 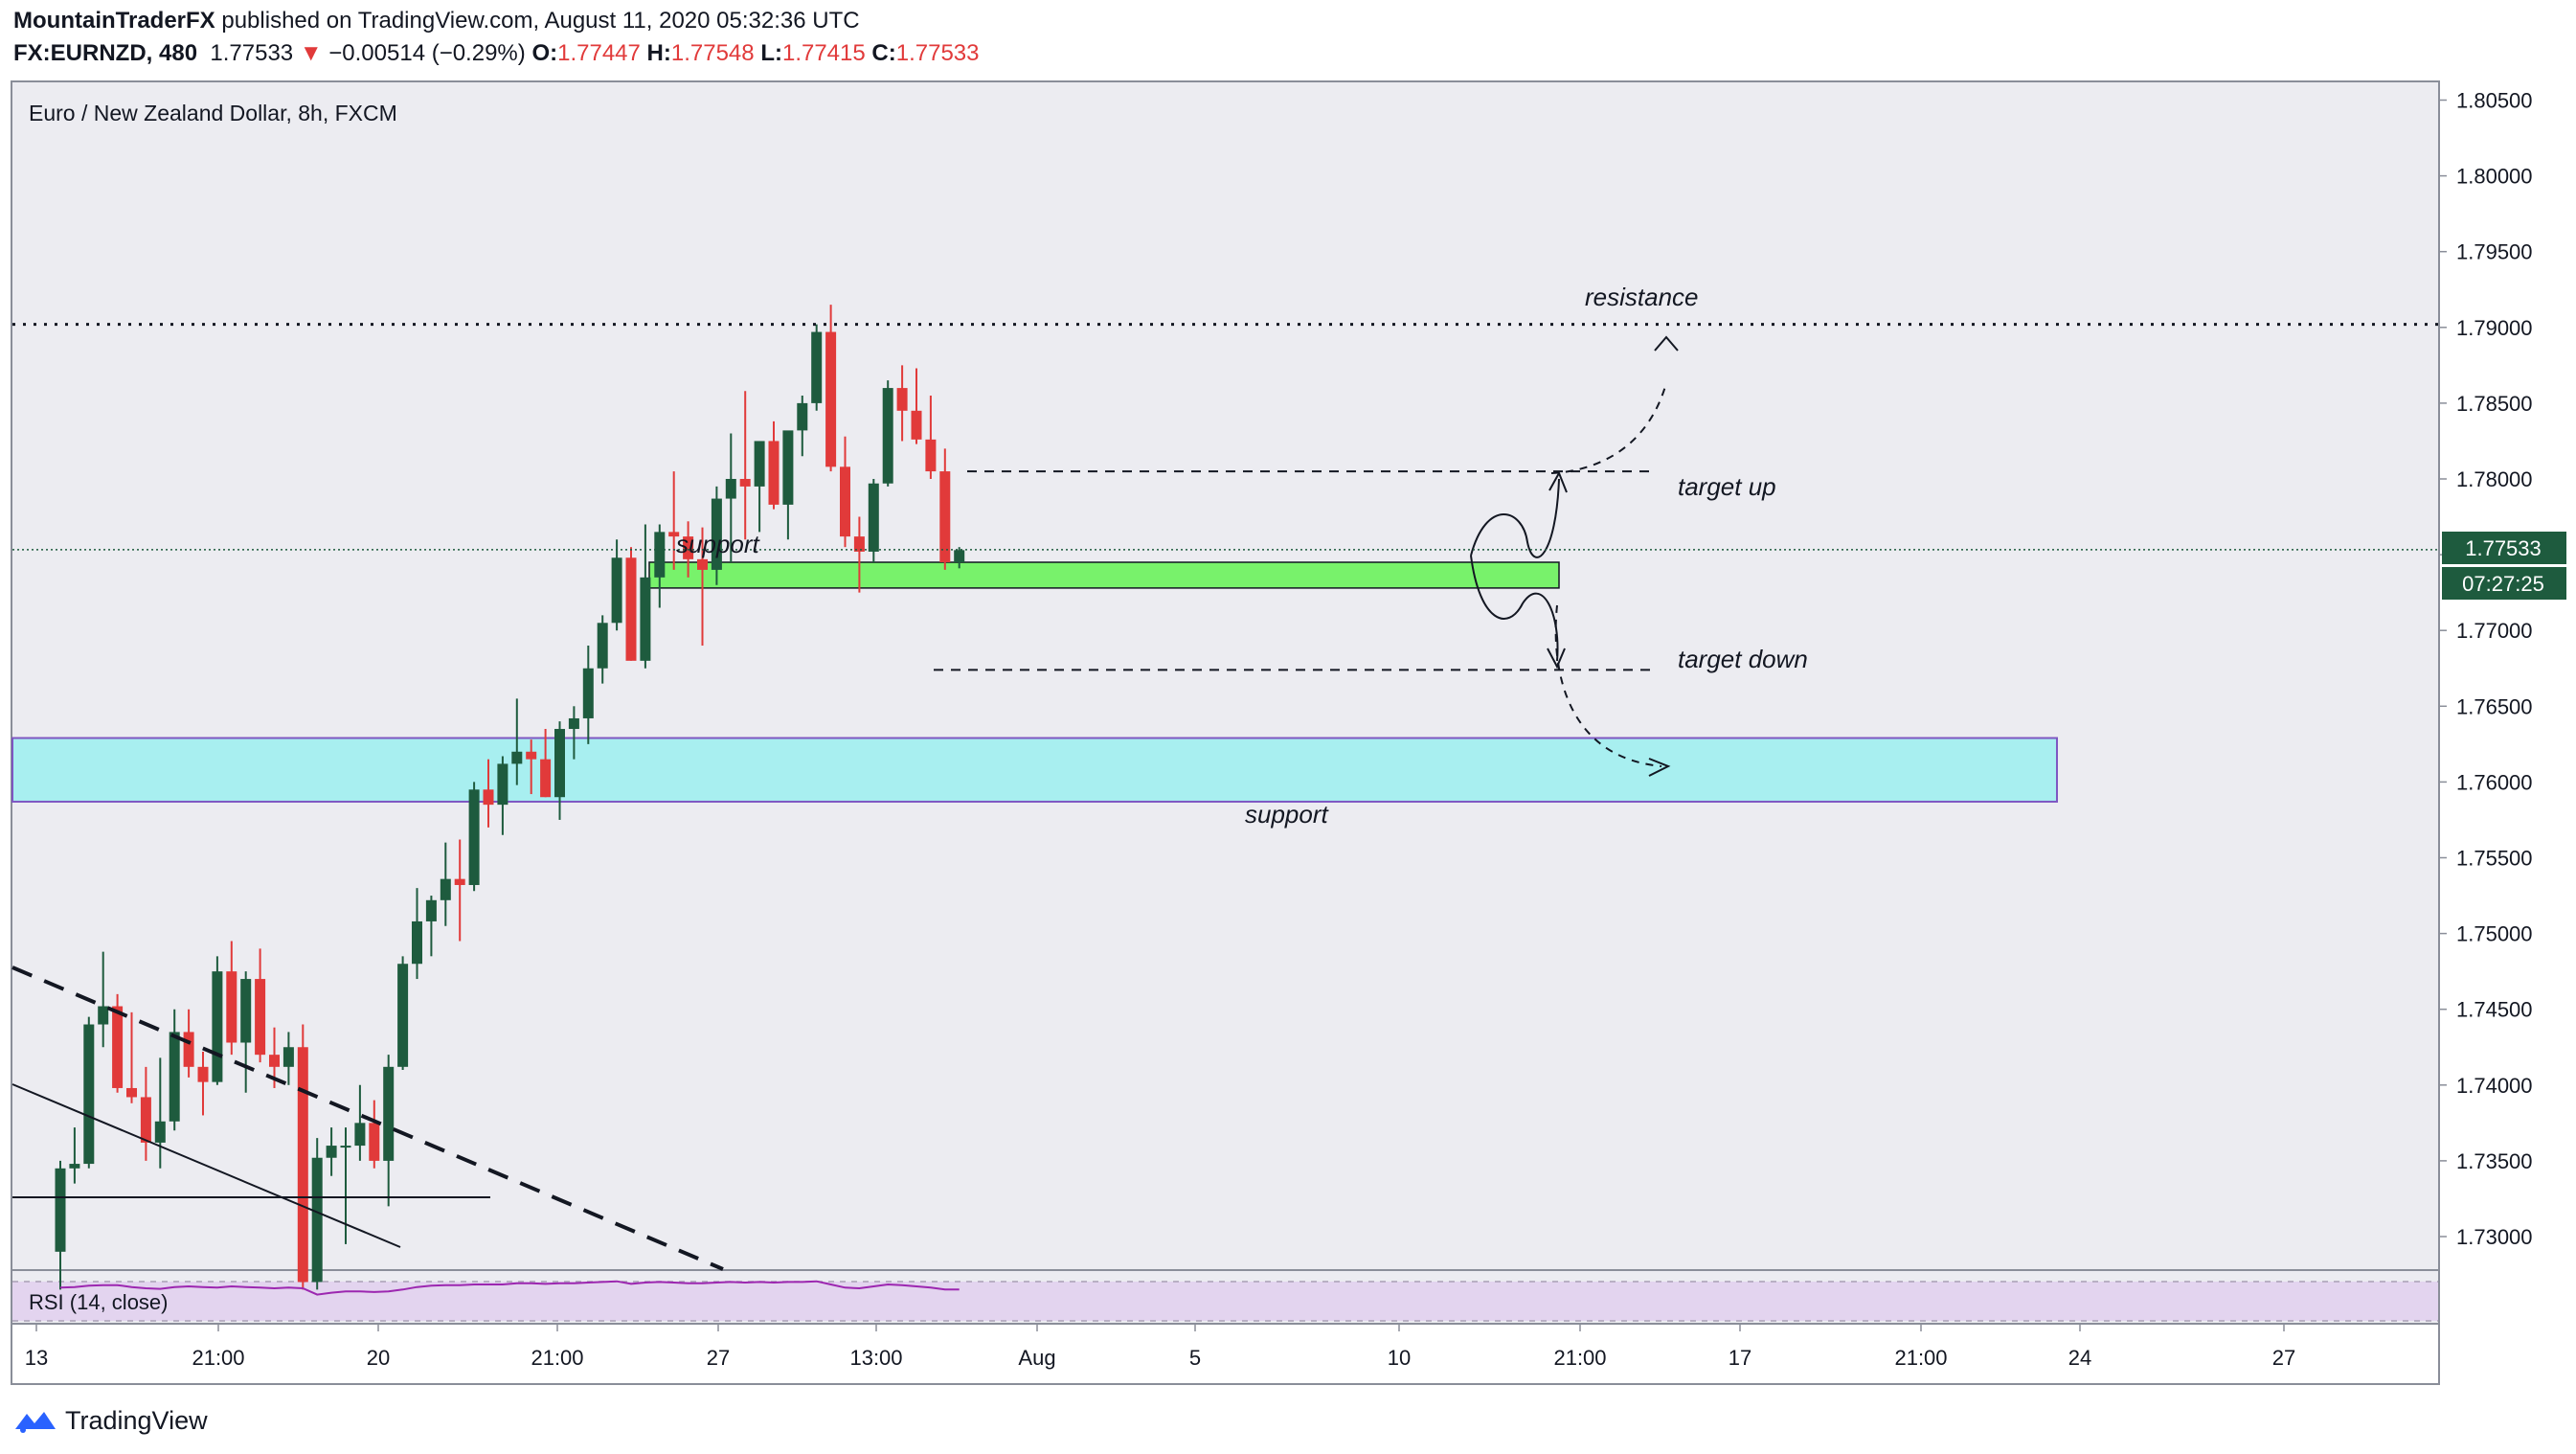 What do you see at coordinates (36, 1358) in the screenshot?
I see `x-tick-label: 13` at bounding box center [36, 1358].